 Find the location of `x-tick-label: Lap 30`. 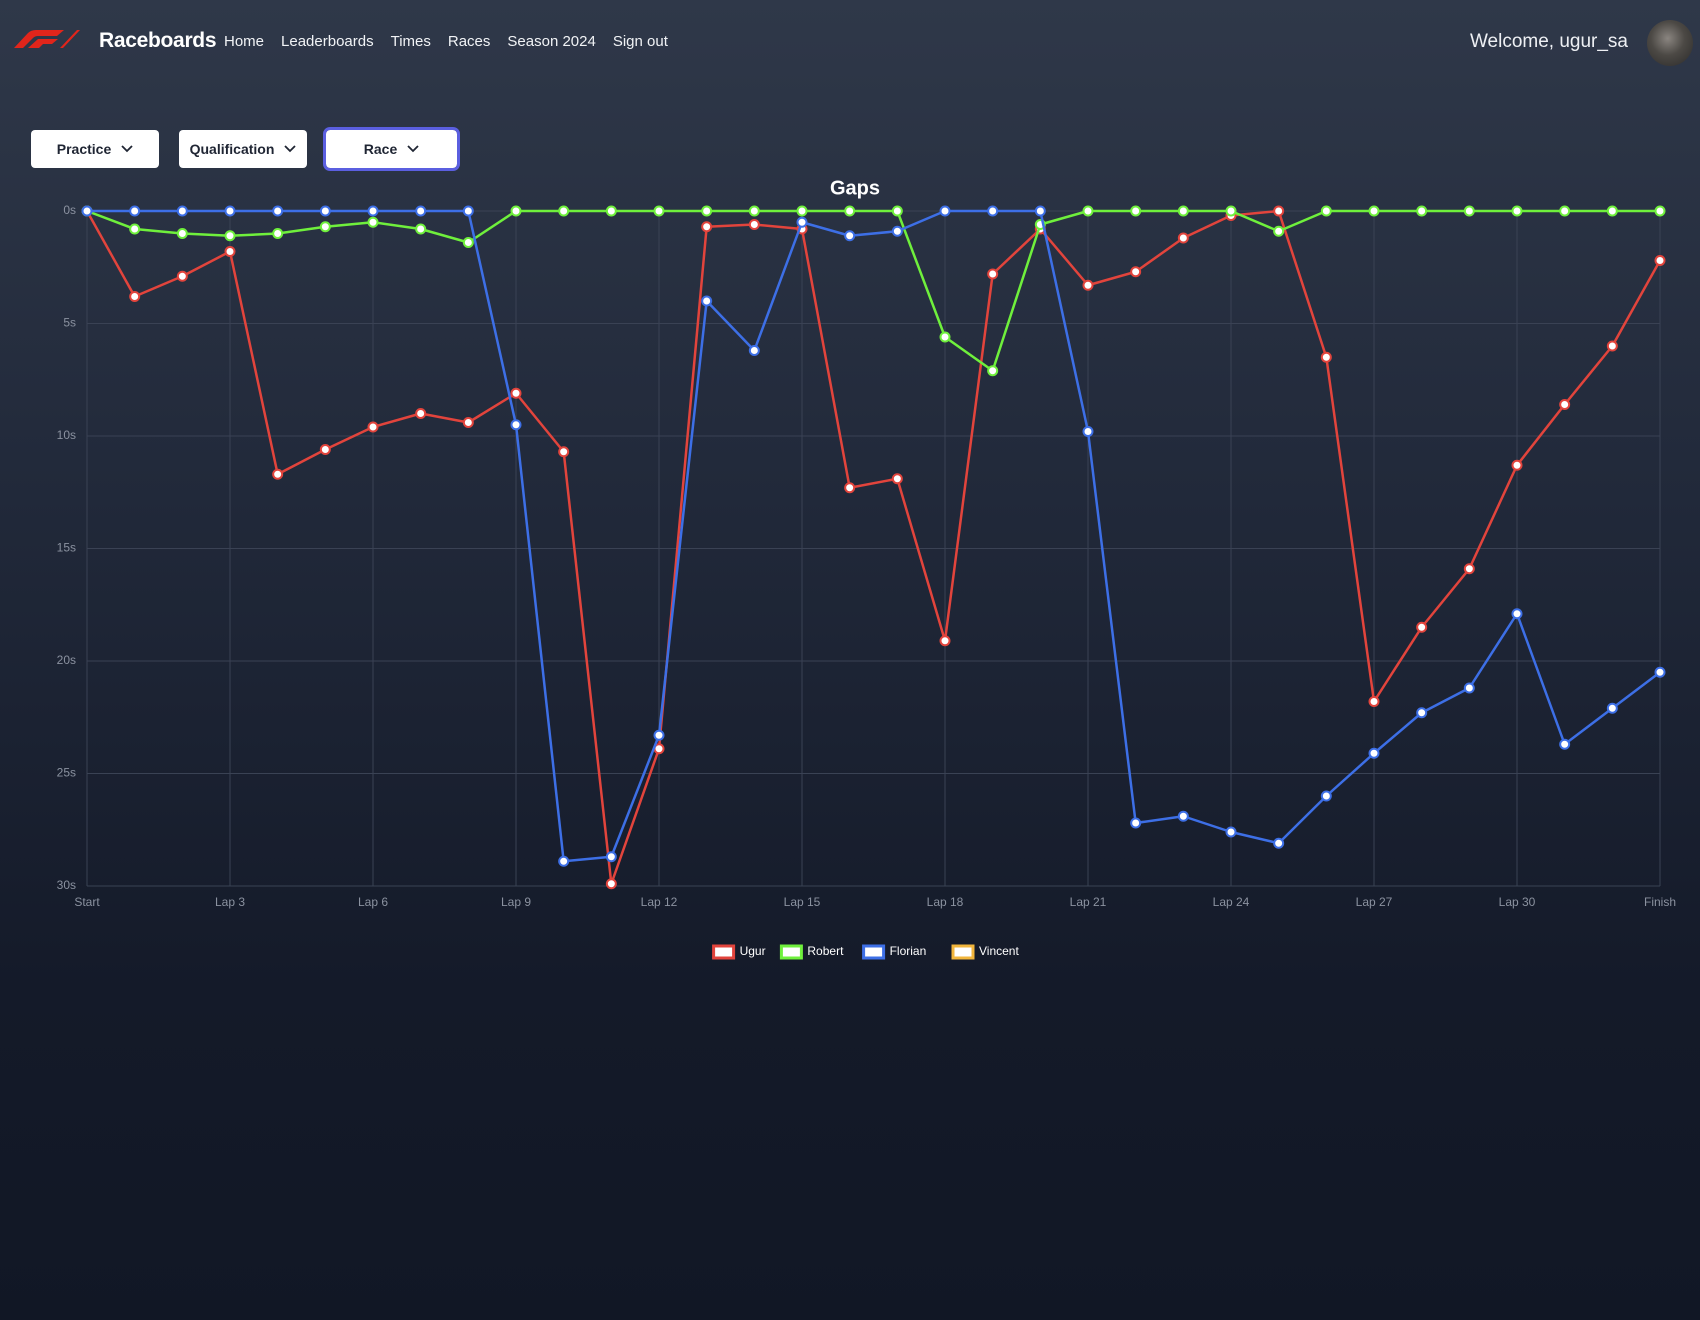

x-tick-label: Lap 30 is located at coordinates (1517, 902).